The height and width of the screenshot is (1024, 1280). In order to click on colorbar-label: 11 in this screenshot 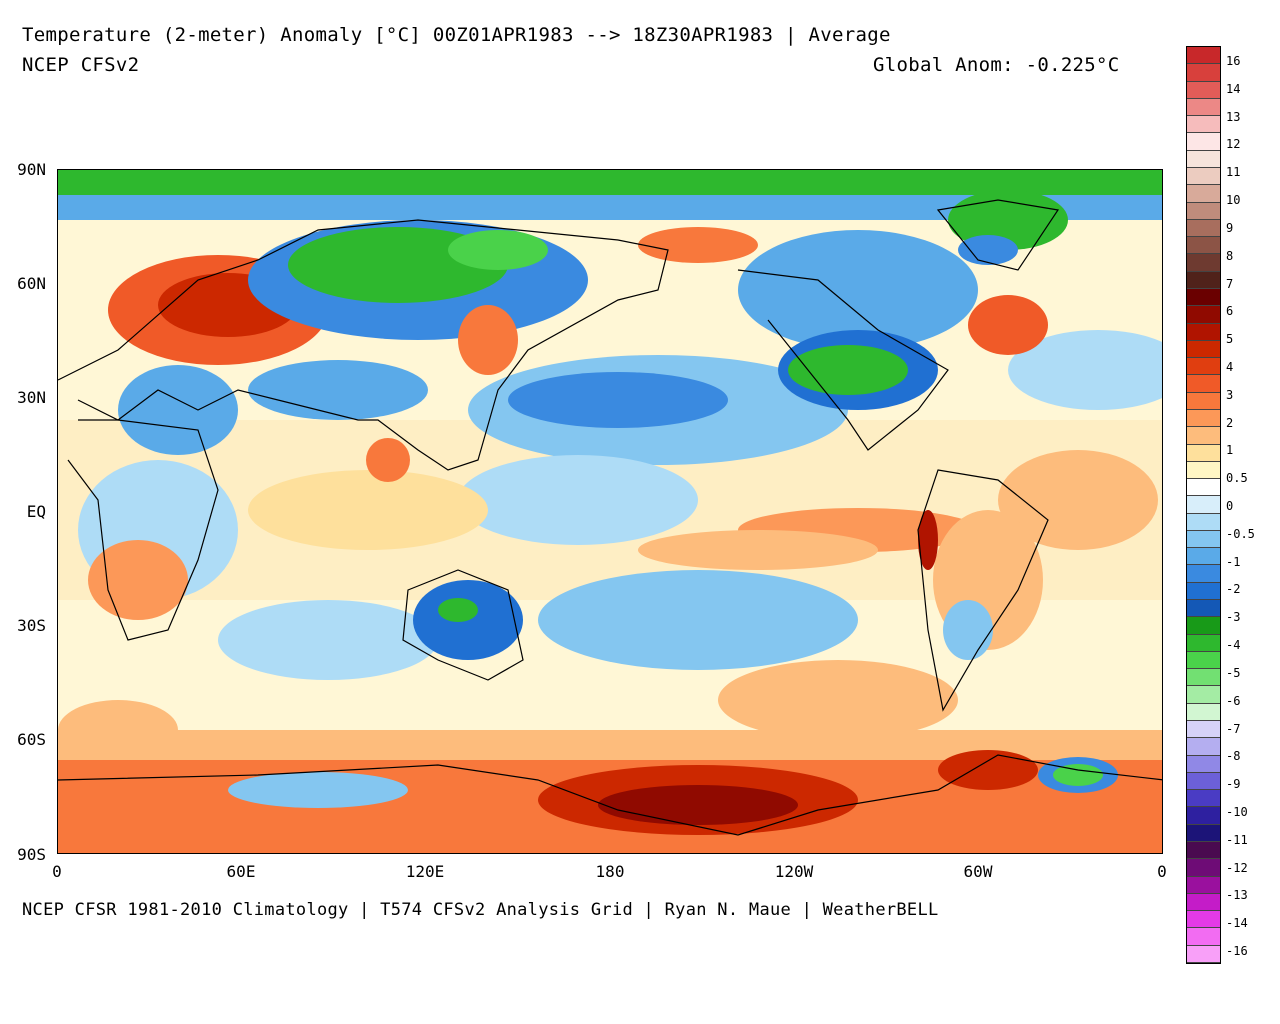, I will do `click(1233, 172)`.